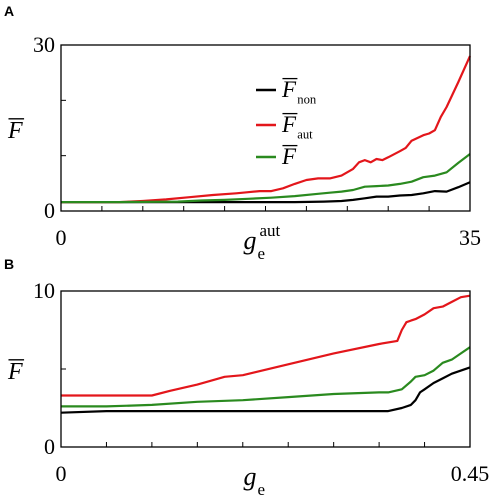  What do you see at coordinates (277, 156) in the screenshot?
I see `legend-item-f: F` at bounding box center [277, 156].